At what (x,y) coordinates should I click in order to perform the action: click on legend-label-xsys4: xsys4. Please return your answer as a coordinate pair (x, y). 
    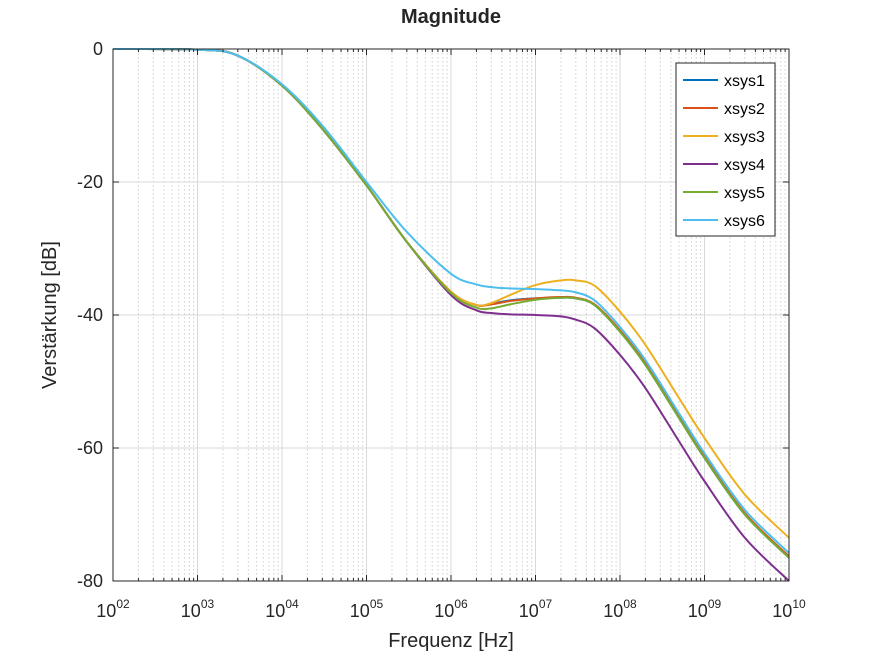
    Looking at the image, I should click on (744, 165).